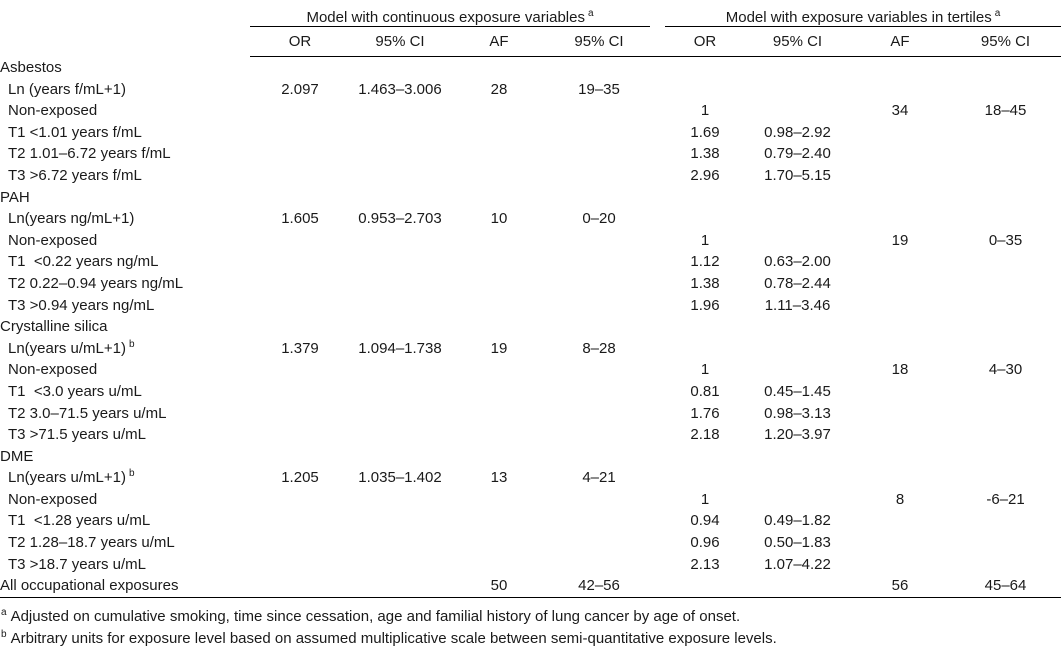 The height and width of the screenshot is (648, 1061). I want to click on cell-ci-tertile: 0.98–2.92, so click(797, 132).